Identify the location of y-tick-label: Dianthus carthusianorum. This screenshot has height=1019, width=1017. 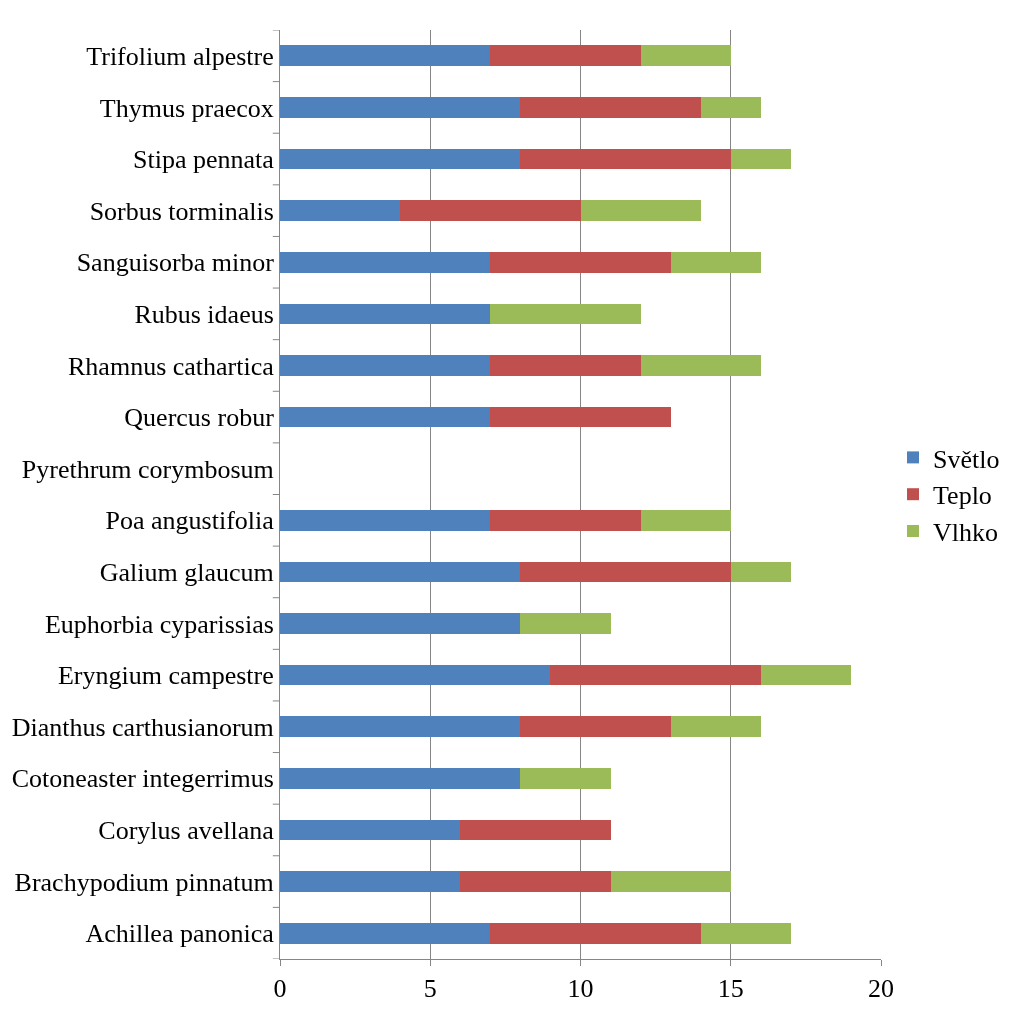
(142, 727).